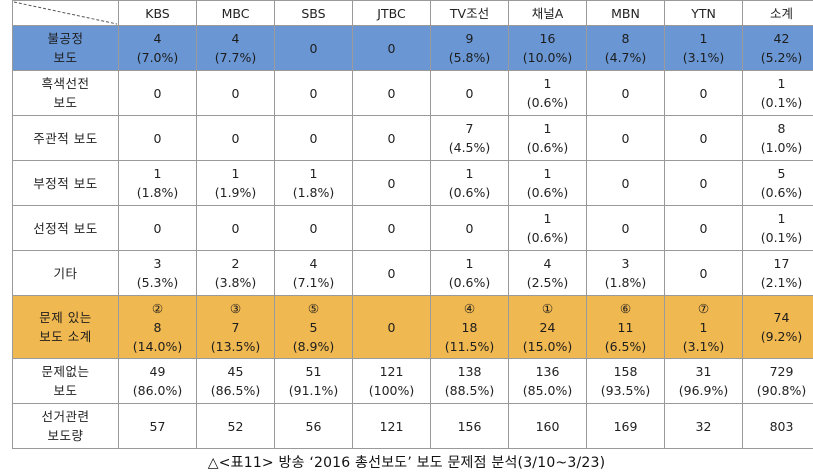  I want to click on cell-line: (1.0%), so click(781, 147).